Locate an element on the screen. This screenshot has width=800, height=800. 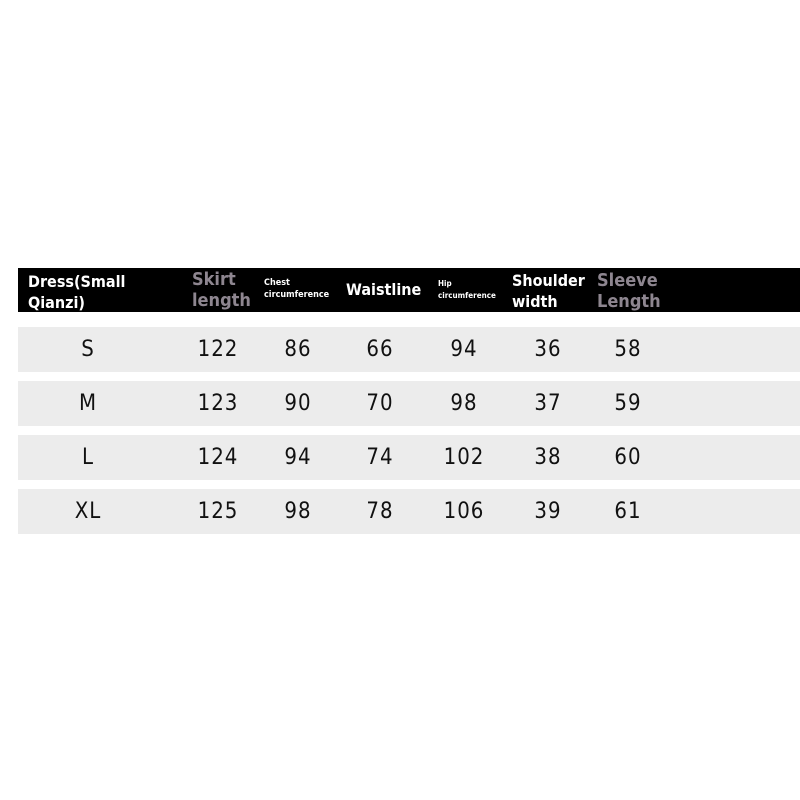
table-cell: 38 is located at coordinates (548, 457).